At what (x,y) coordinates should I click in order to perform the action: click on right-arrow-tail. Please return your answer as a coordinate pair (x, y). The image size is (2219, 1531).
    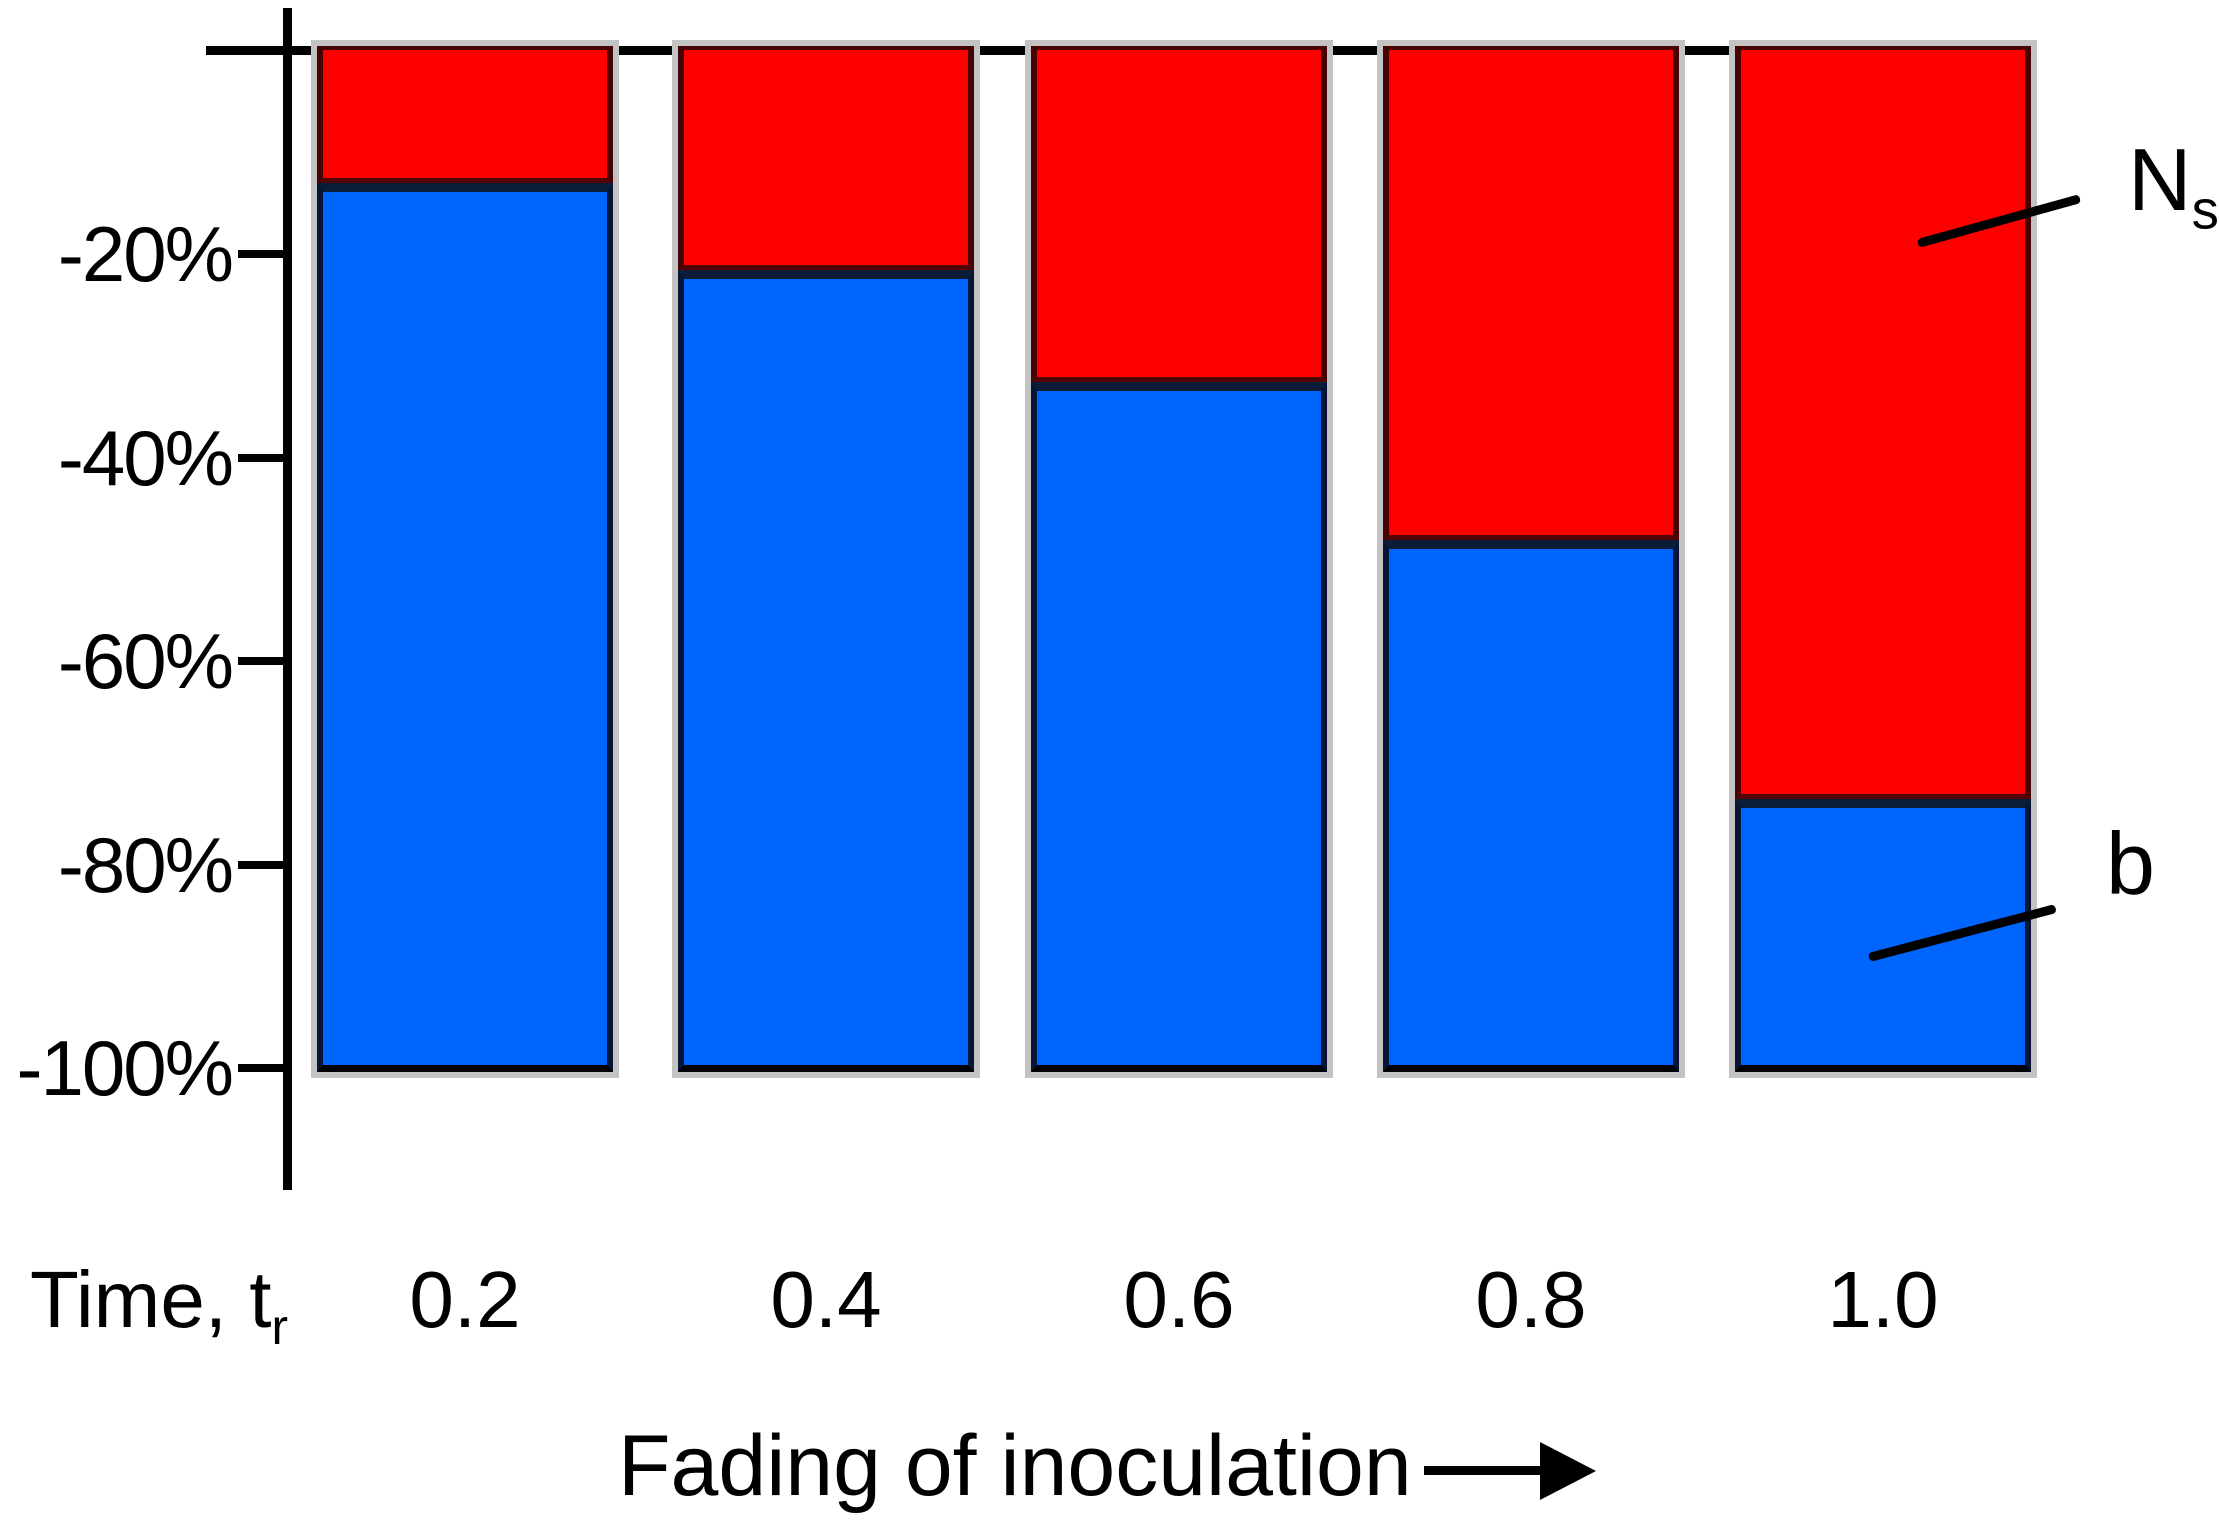
    Looking at the image, I should click on (1483, 1470).